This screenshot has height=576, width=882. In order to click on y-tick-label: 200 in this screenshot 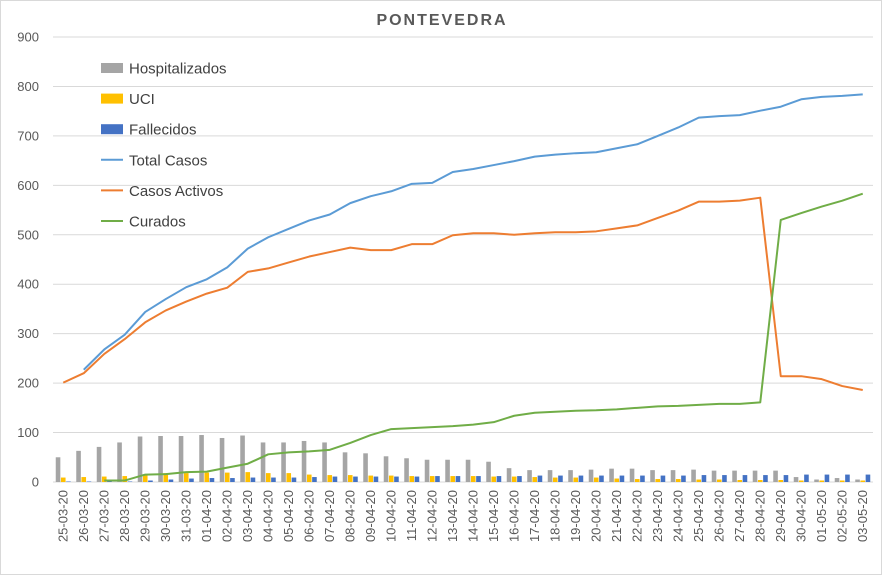, I will do `click(28, 383)`.